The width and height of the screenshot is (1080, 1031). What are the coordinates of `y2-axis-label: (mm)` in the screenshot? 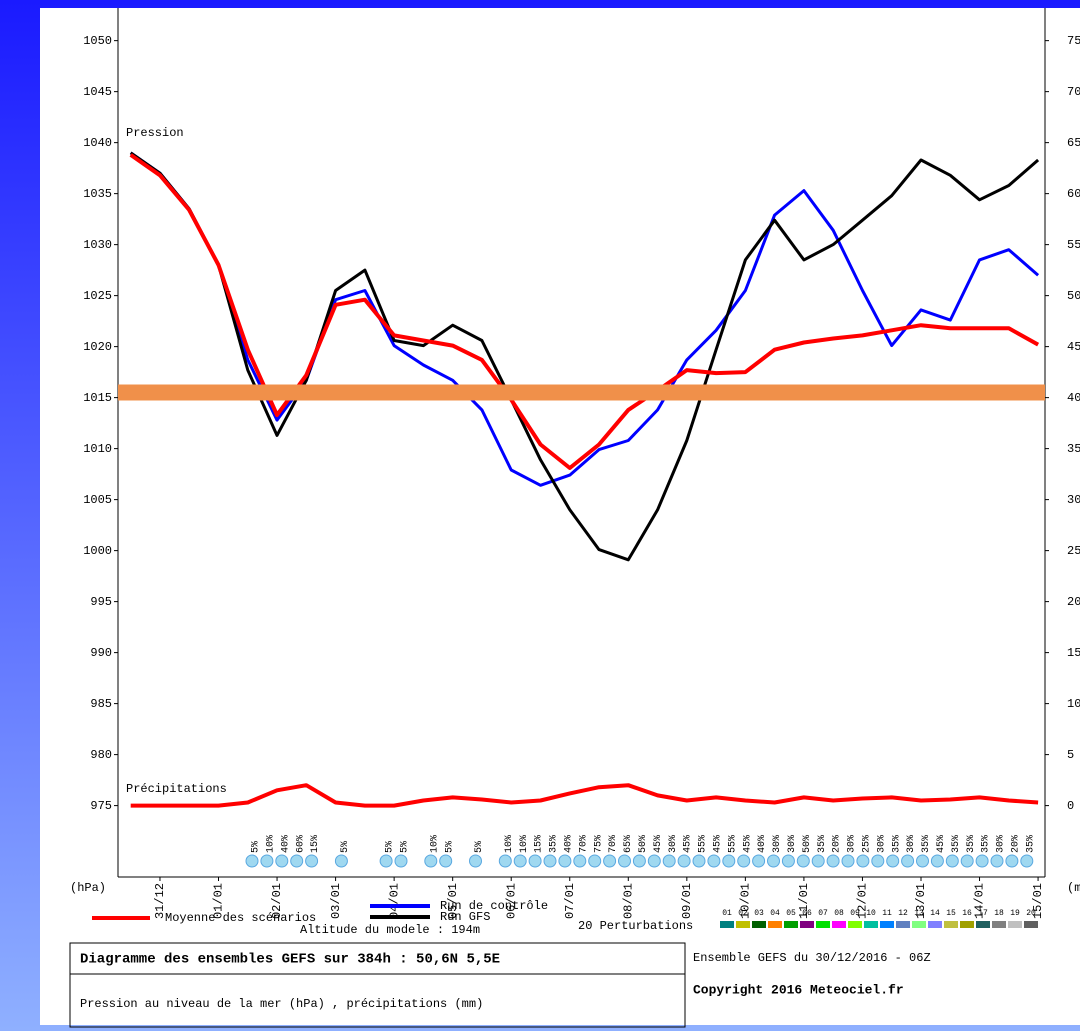 It's located at (1073, 888).